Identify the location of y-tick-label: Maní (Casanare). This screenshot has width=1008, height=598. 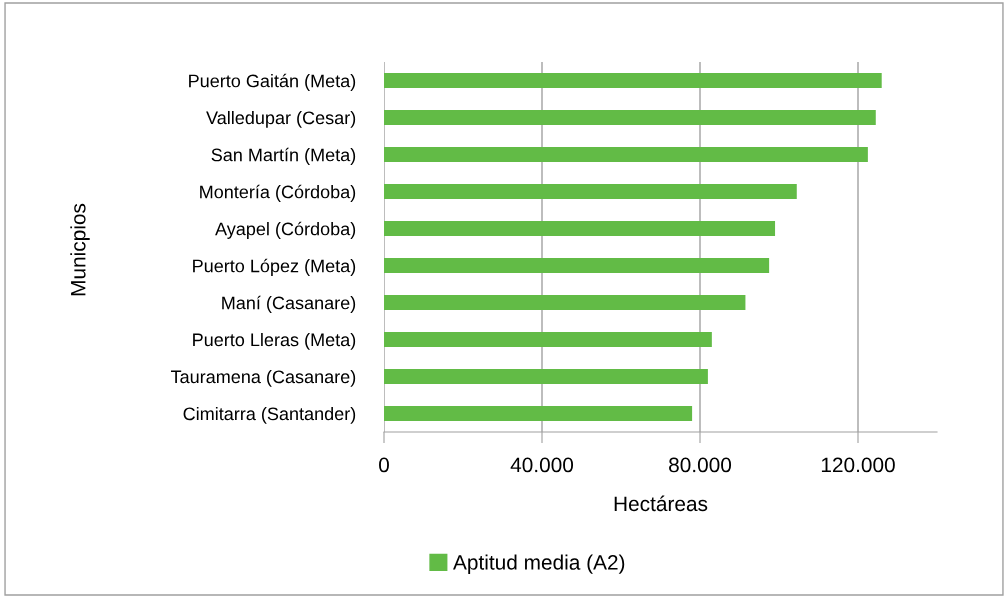
(289, 304).